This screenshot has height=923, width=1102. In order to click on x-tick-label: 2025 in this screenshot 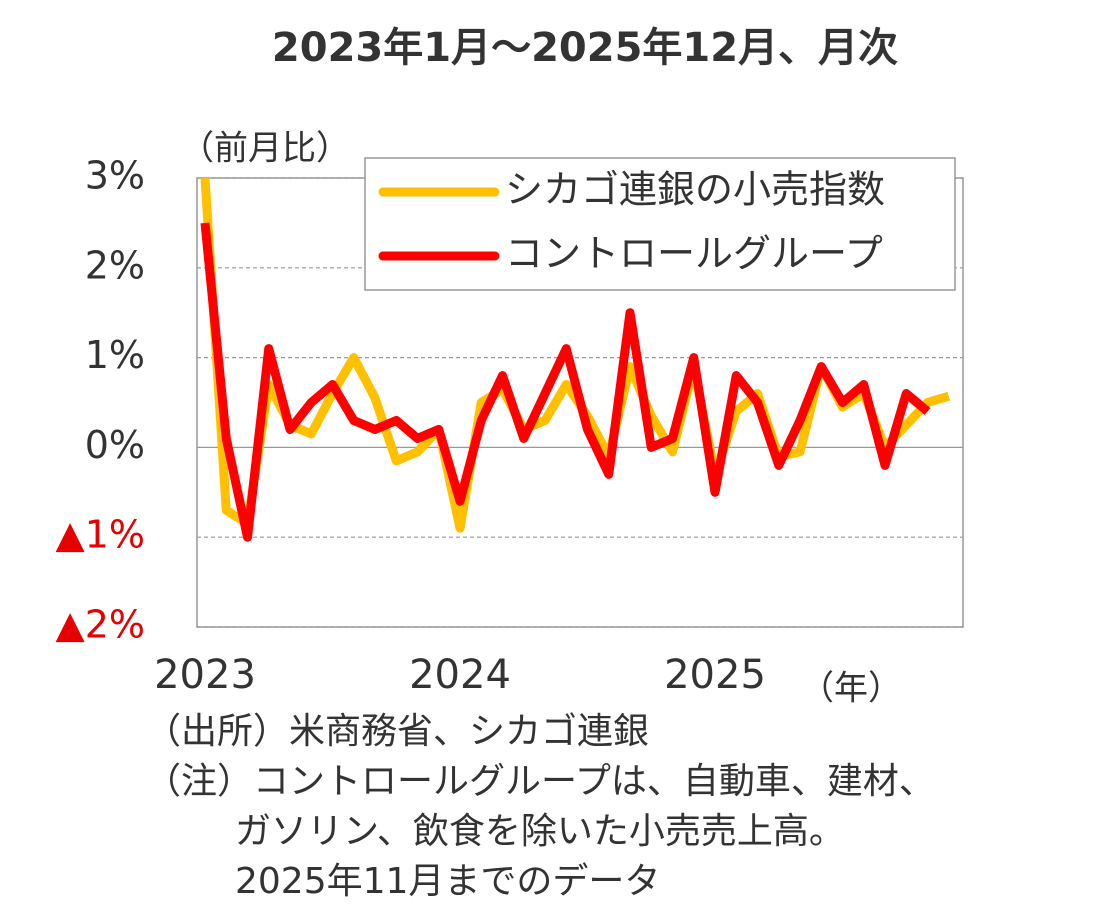, I will do `click(715, 675)`.